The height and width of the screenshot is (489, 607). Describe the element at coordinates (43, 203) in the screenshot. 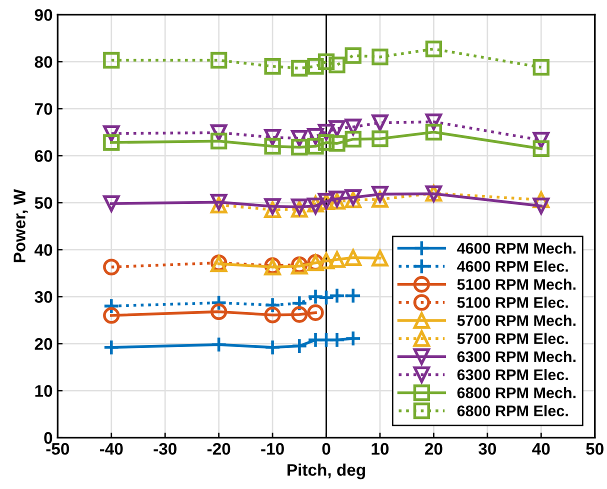

I see `y-tick-label: 50` at that location.